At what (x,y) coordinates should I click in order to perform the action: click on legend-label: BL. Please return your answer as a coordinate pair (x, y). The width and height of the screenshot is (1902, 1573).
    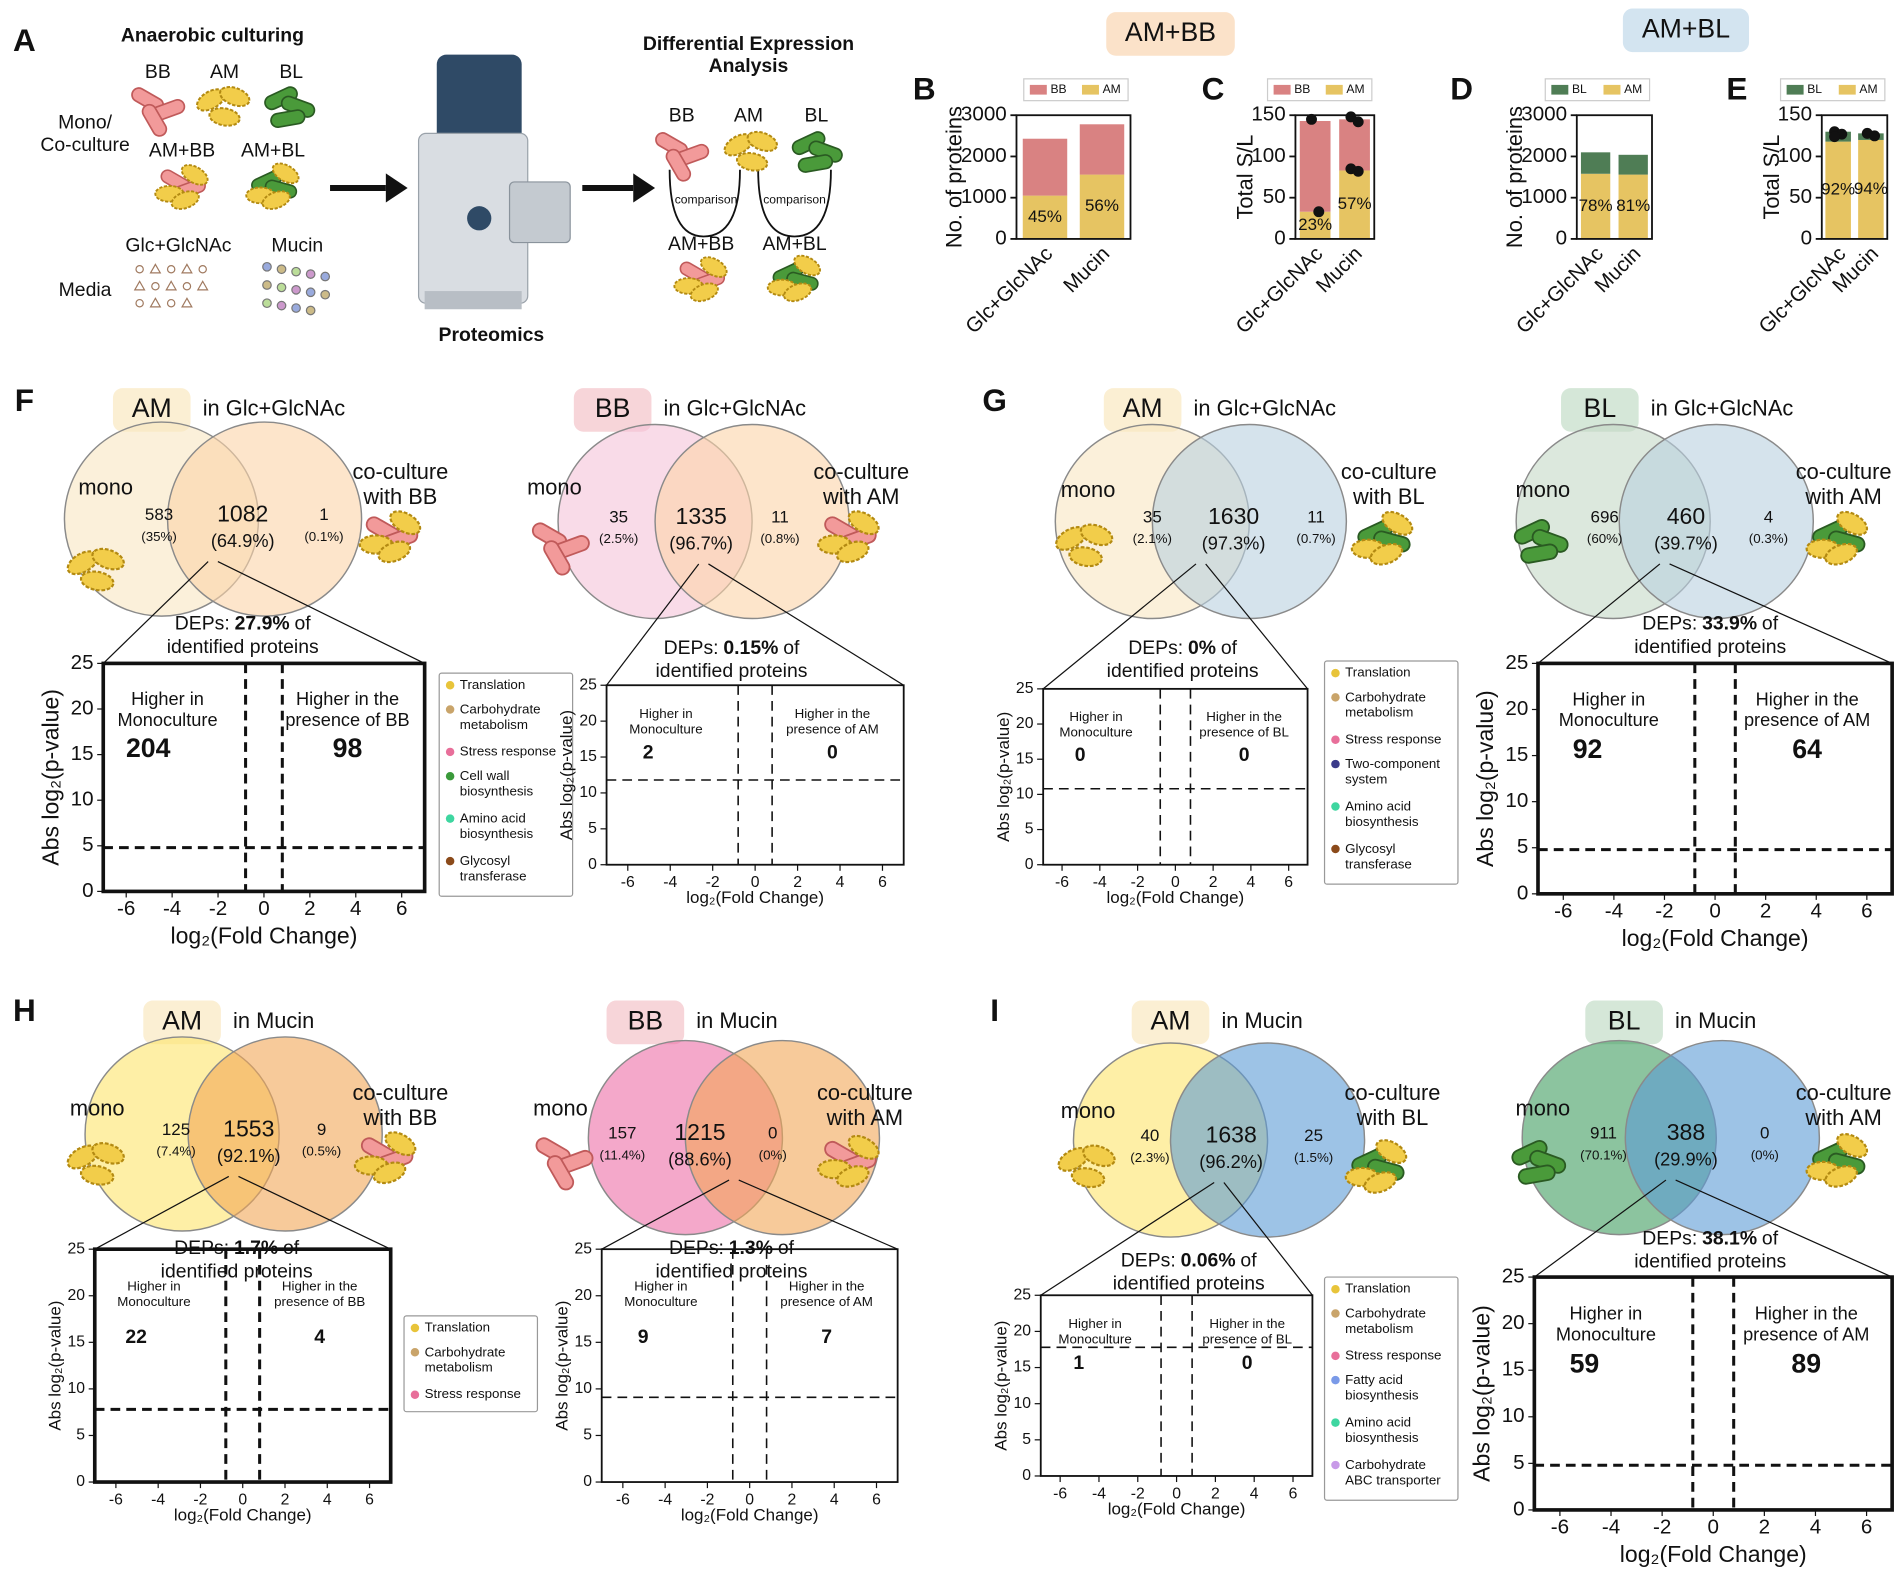
    Looking at the image, I should click on (1579, 89).